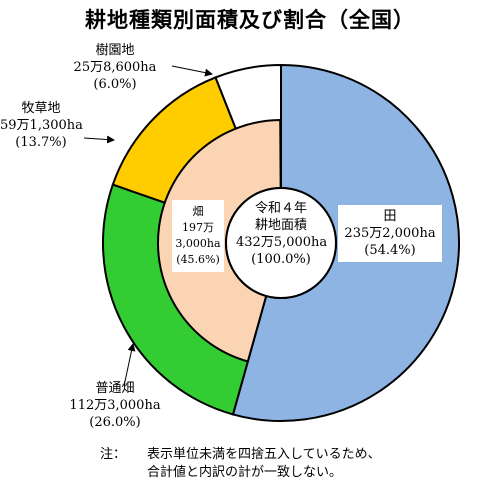  Describe the element at coordinates (115, 388) in the screenshot. I see `slice-label-name: 普通畑` at that location.